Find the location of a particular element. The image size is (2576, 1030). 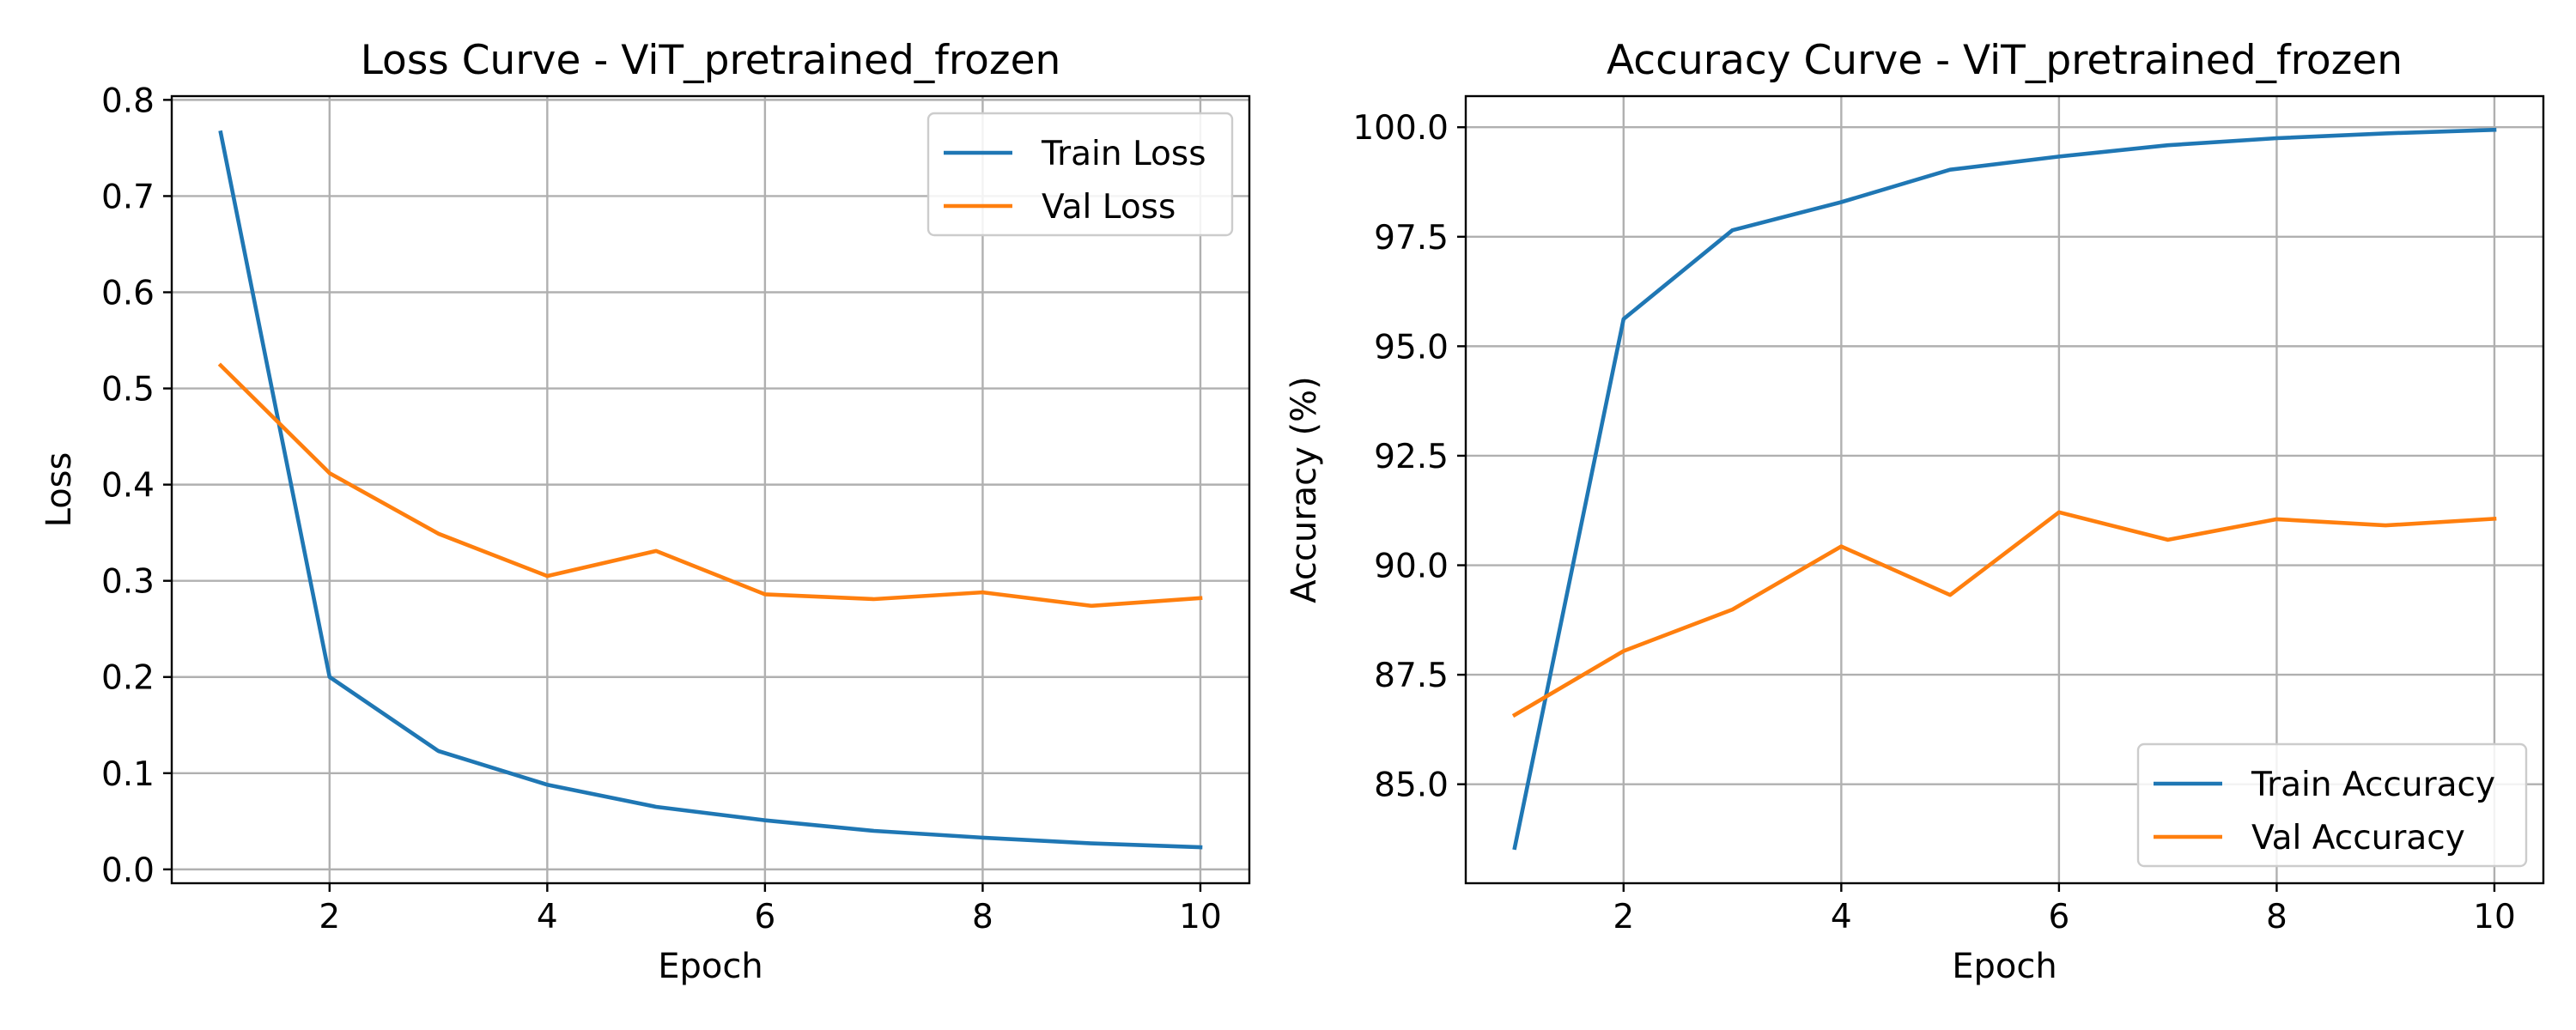

y-tick-label: 95.0 is located at coordinates (1411, 347).